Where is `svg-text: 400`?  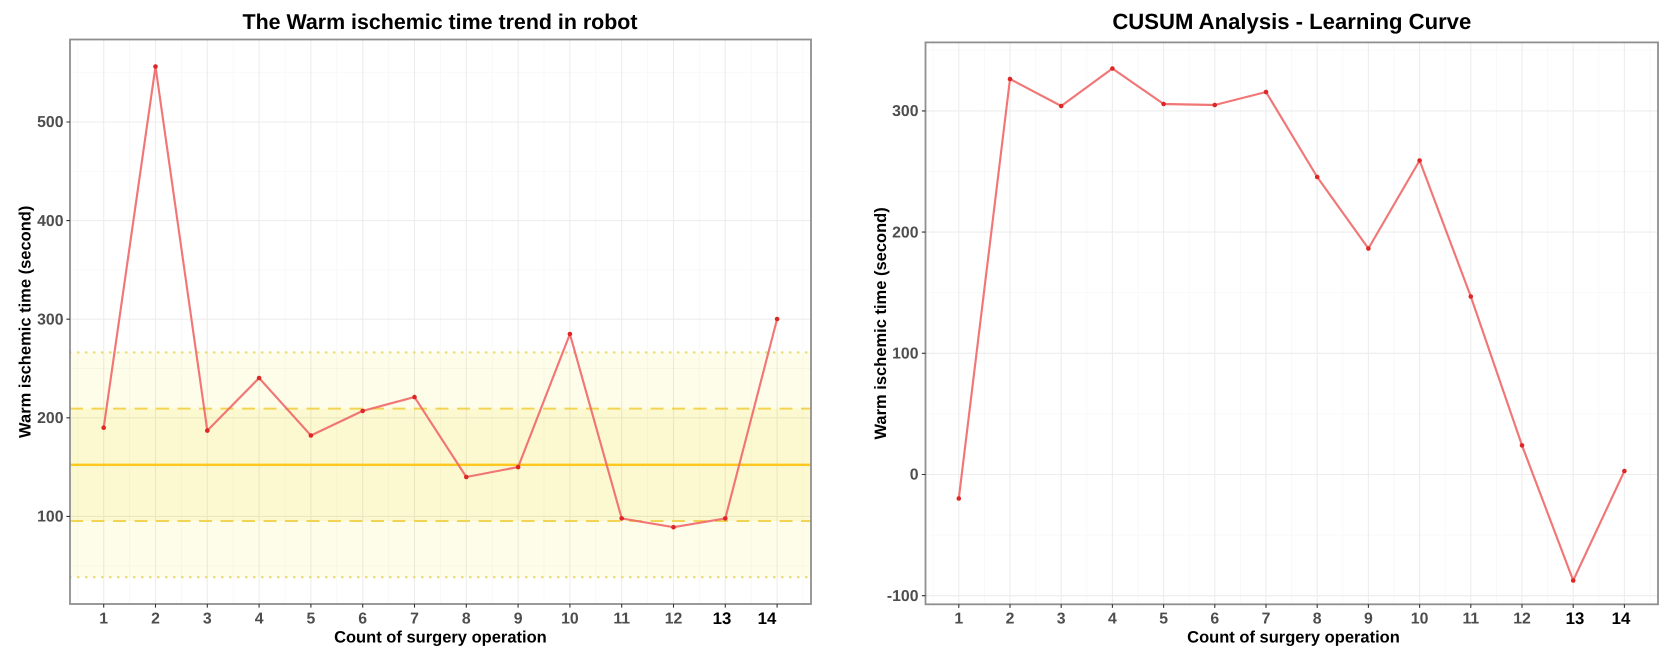
svg-text: 400 is located at coordinates (50, 221).